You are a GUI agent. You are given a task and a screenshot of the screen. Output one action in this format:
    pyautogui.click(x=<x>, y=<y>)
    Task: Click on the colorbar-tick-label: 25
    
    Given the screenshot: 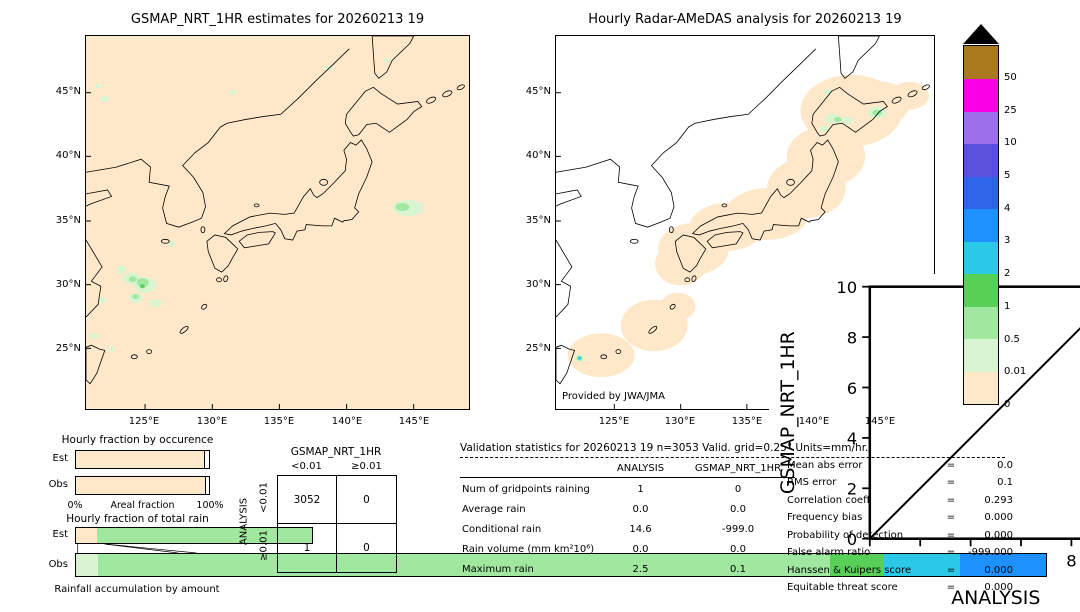 What is the action you would take?
    pyautogui.click(x=1010, y=110)
    